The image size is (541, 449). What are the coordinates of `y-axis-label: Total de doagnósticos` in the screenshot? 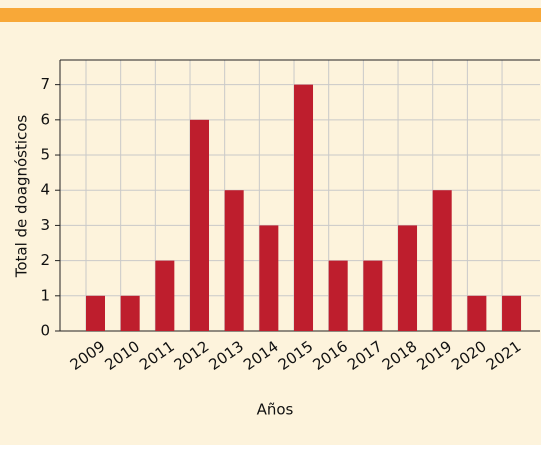 It's located at (22, 197).